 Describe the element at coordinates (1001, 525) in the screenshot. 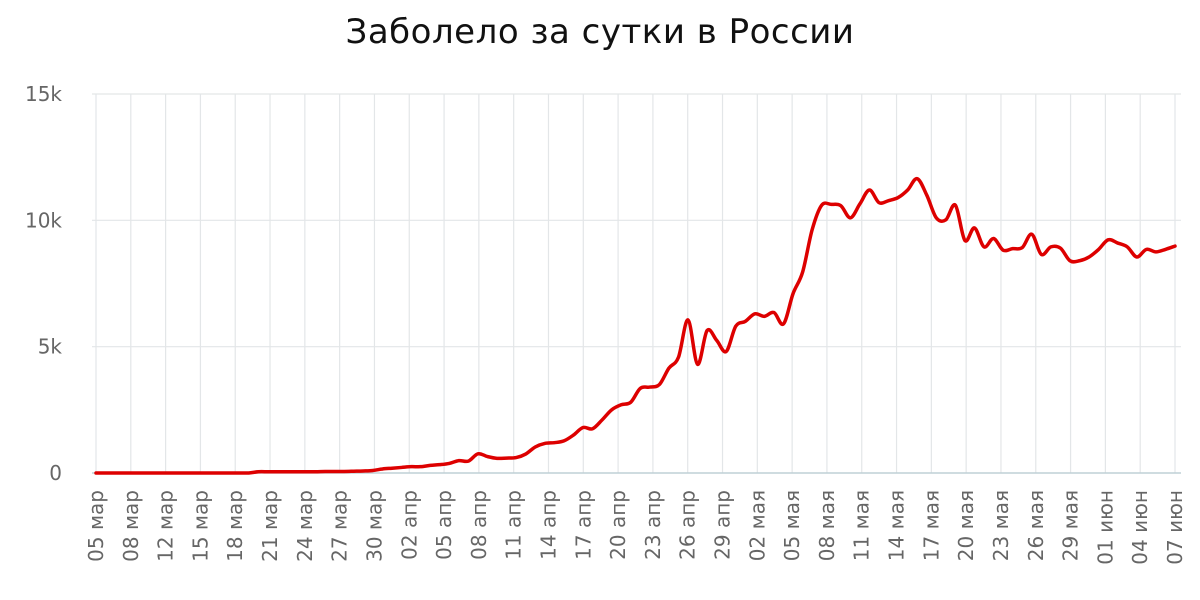

I see `x-tick-label: 23 мая` at that location.